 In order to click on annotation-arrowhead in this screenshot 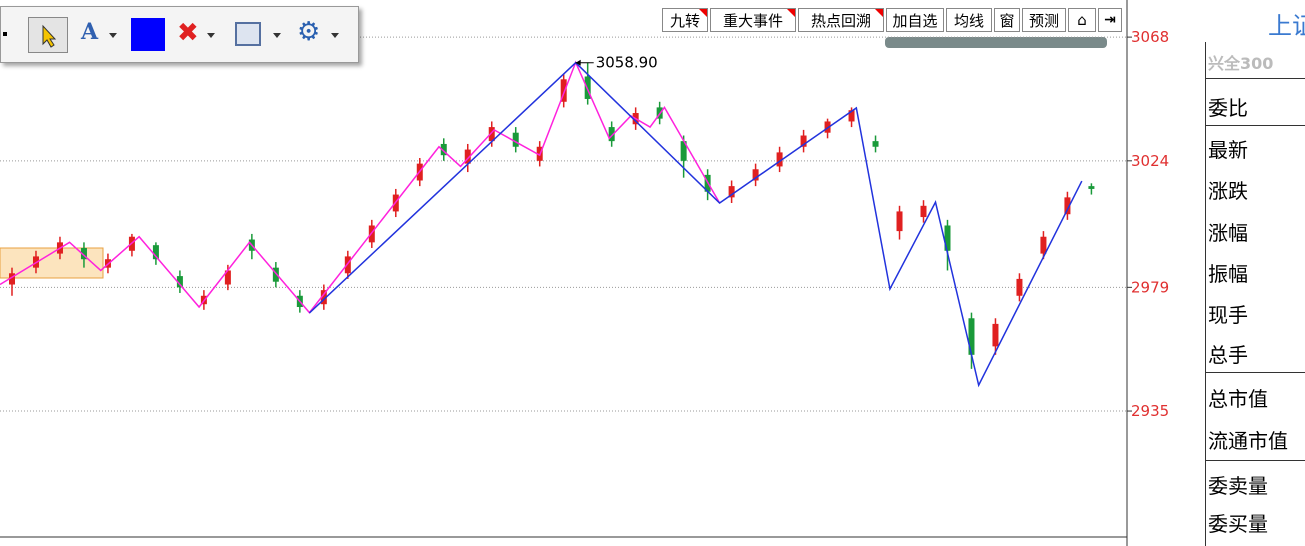, I will do `click(578, 62)`.